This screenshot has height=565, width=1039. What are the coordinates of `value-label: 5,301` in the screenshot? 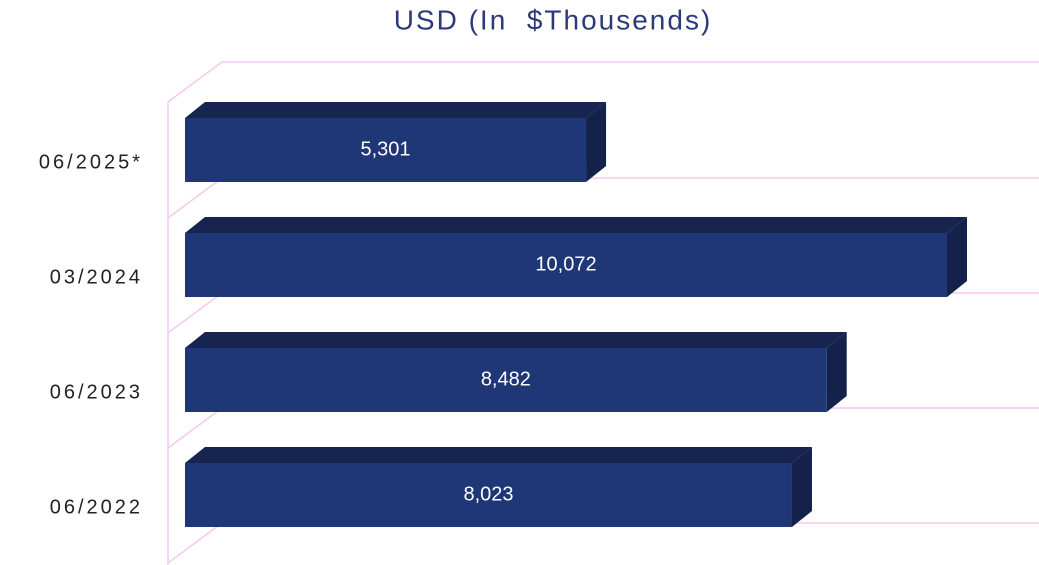 It's located at (385, 149).